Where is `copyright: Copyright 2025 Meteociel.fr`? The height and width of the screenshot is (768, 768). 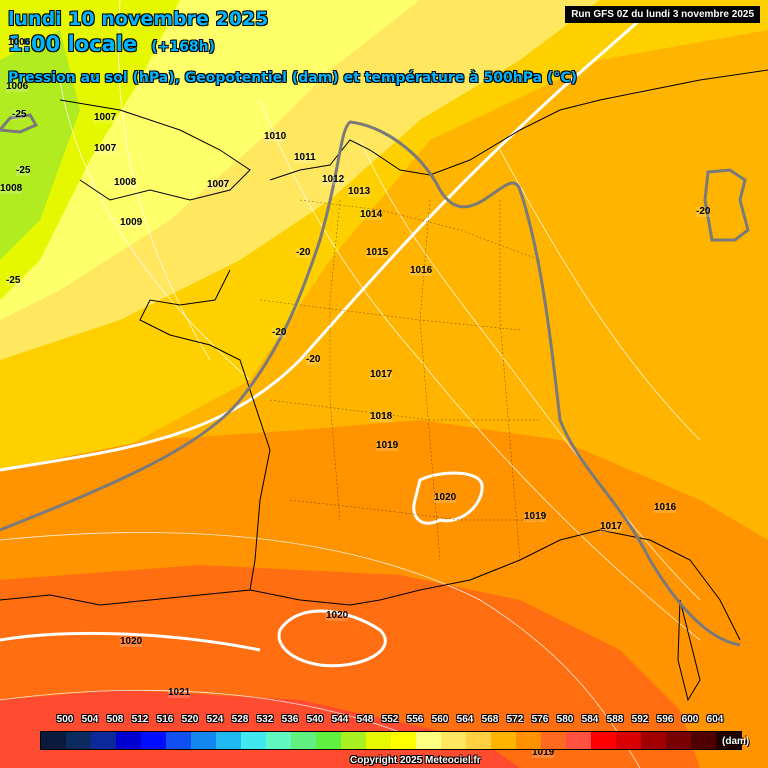
copyright: Copyright 2025 Meteociel.fr is located at coordinates (415, 760).